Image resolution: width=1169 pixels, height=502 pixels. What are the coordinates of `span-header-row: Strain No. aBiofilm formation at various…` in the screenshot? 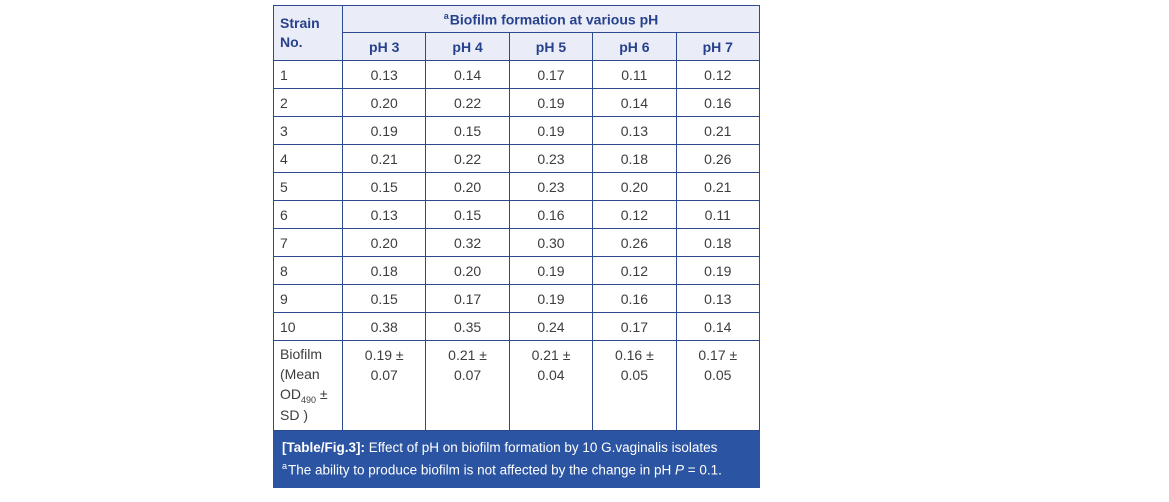 It's located at (516, 33).